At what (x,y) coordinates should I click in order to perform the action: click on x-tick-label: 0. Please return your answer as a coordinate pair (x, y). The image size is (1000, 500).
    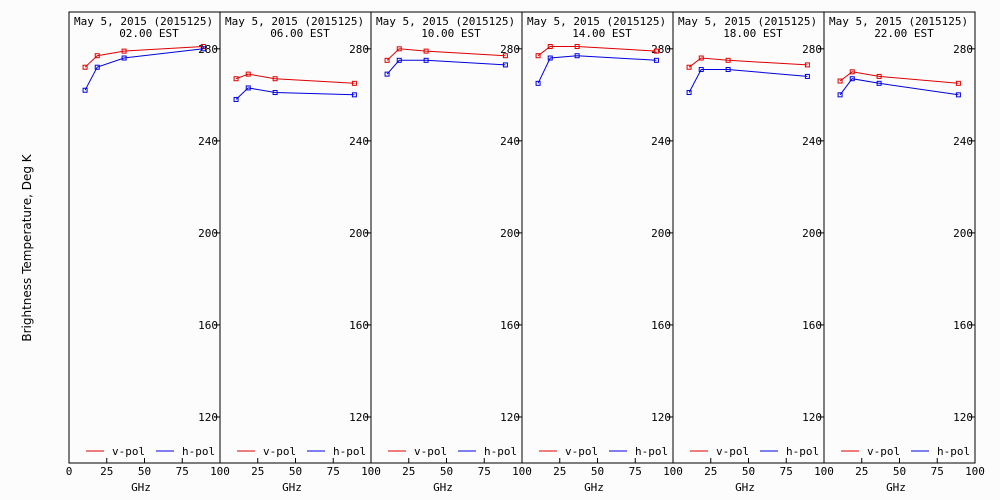
    Looking at the image, I should click on (69, 471).